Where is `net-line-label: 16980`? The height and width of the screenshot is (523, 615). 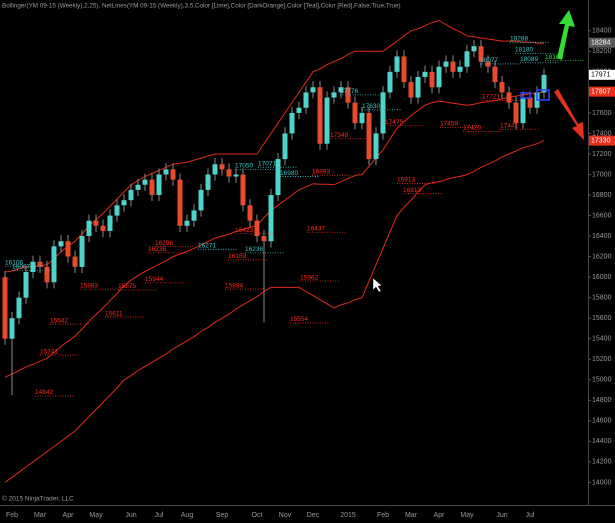
net-line-label: 16980 is located at coordinates (289, 173).